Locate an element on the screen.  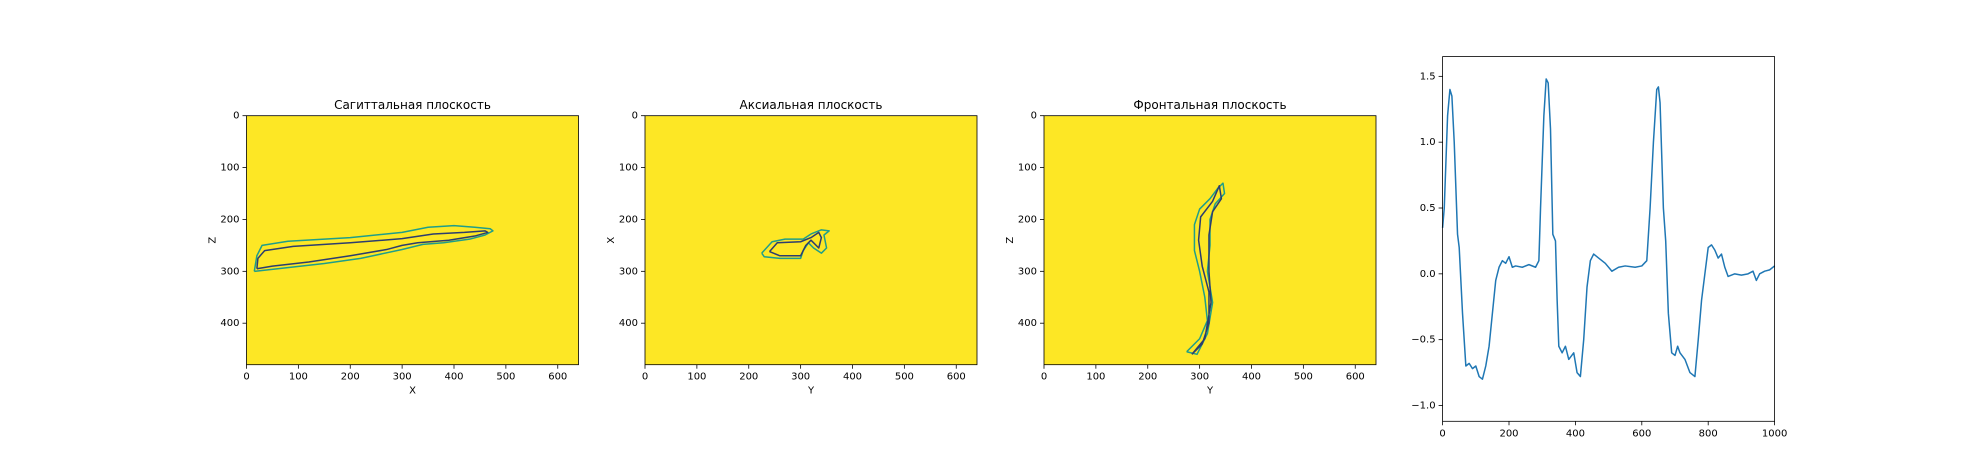
y-tick-label: −1.0 is located at coordinates (1423, 406).